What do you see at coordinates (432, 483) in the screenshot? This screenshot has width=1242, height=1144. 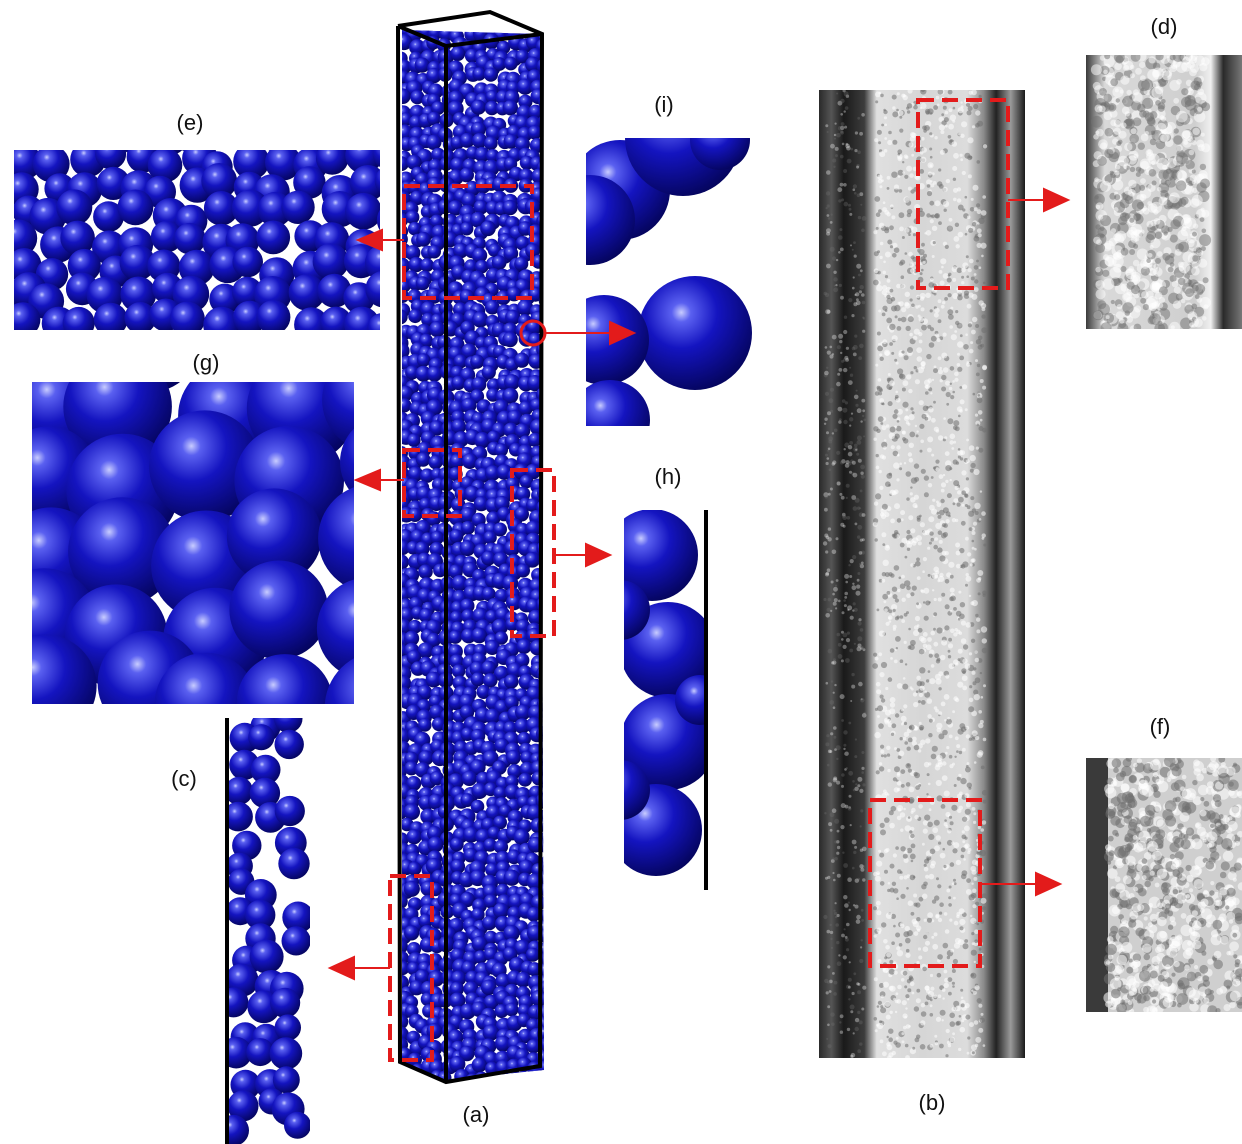 I see `region-box-g` at bounding box center [432, 483].